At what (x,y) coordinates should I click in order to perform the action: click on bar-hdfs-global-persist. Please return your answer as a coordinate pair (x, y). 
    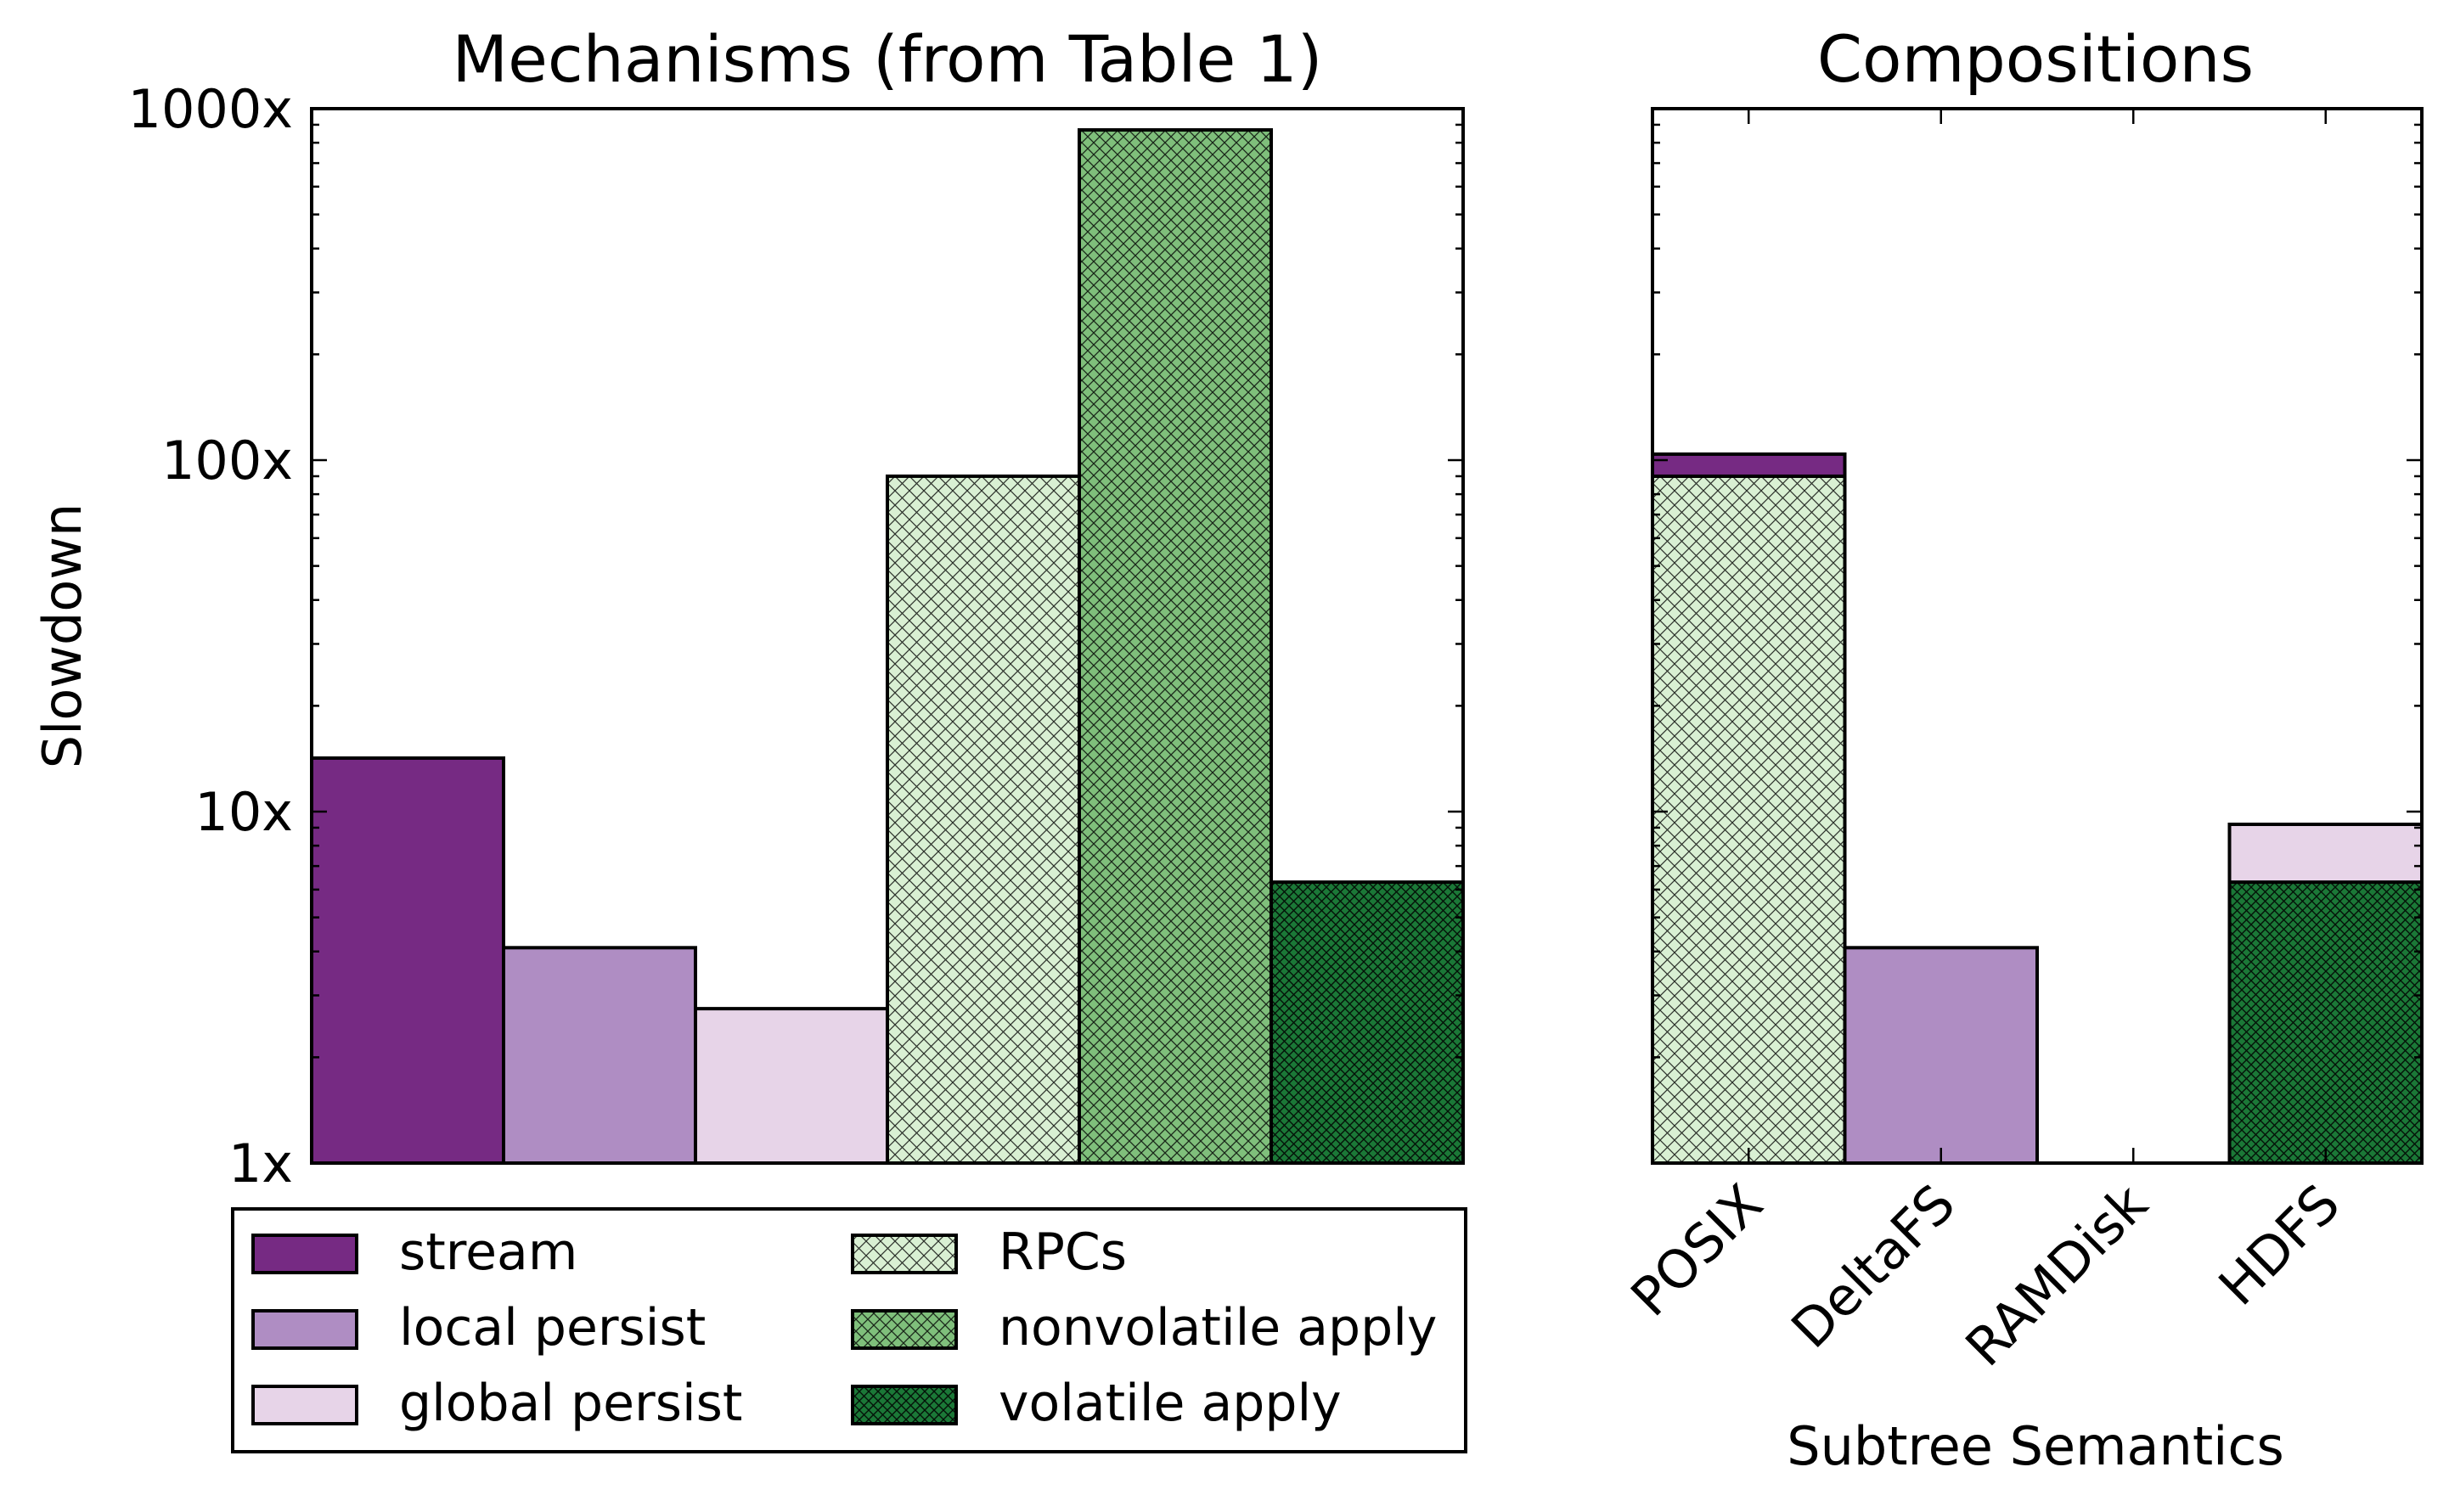
    Looking at the image, I should click on (2325, 853).